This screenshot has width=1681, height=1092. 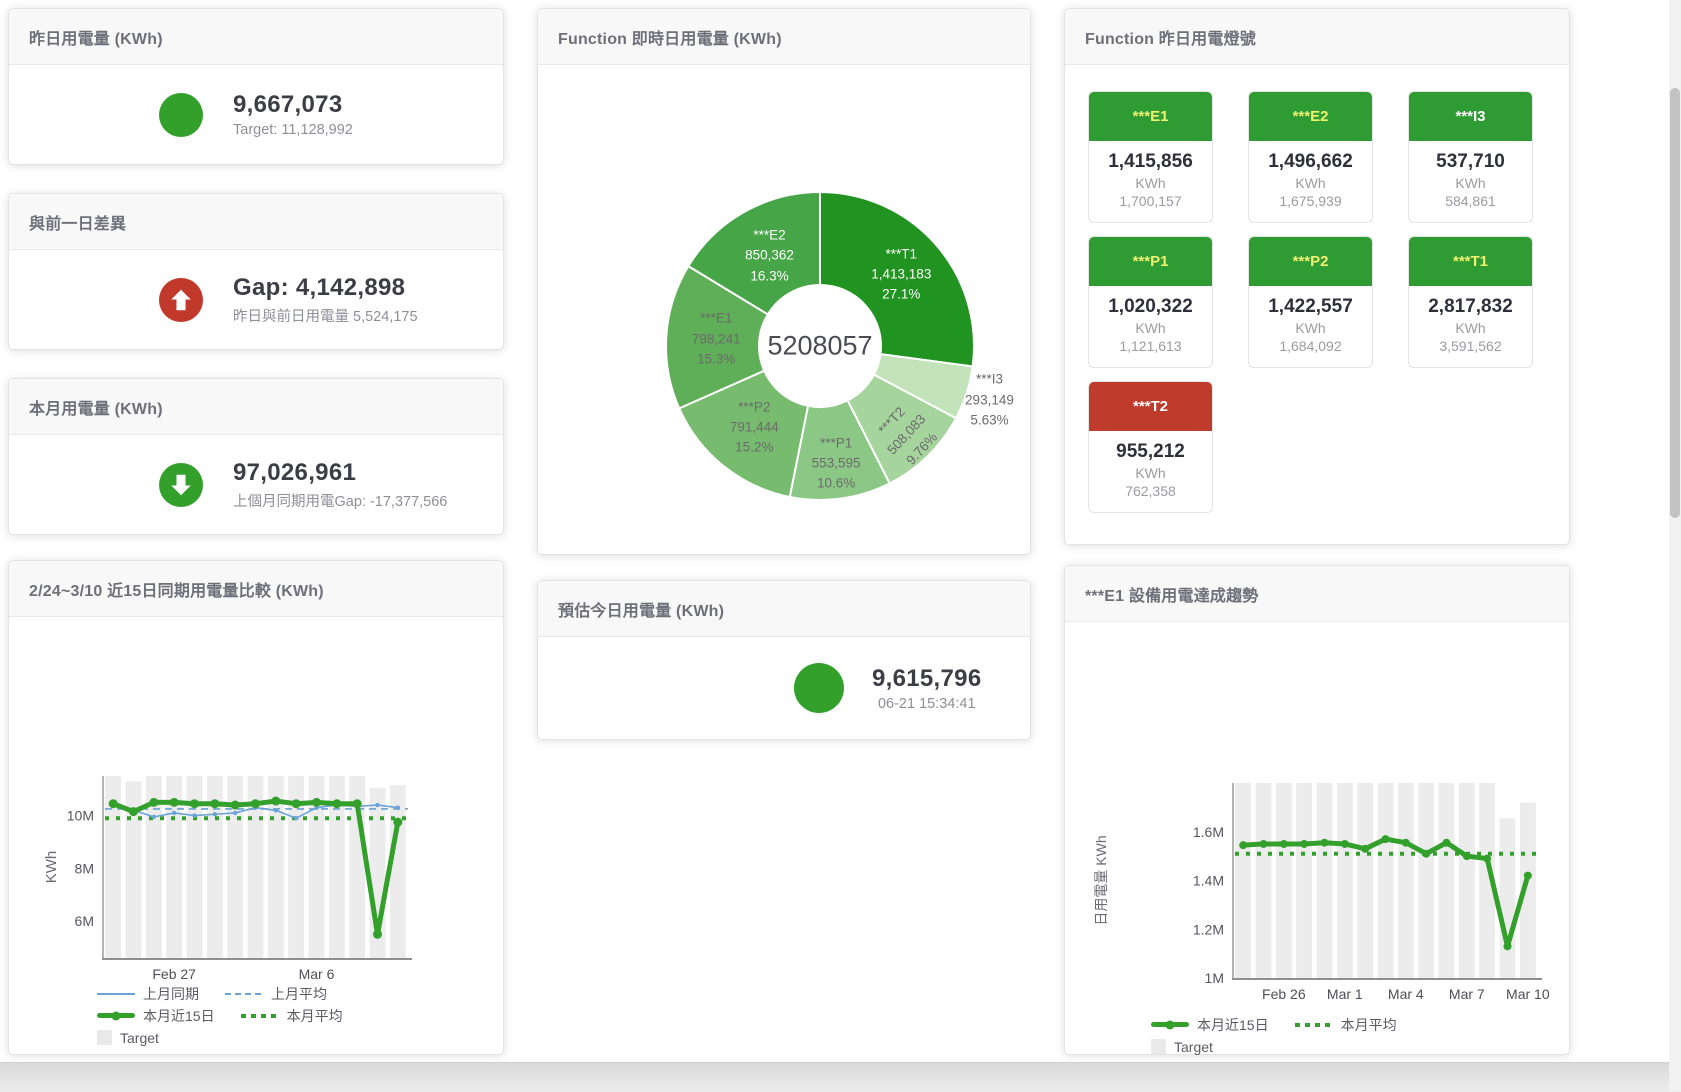 I want to click on donut-label-e1: ***E1 798,241 15.3%, so click(x=716, y=338).